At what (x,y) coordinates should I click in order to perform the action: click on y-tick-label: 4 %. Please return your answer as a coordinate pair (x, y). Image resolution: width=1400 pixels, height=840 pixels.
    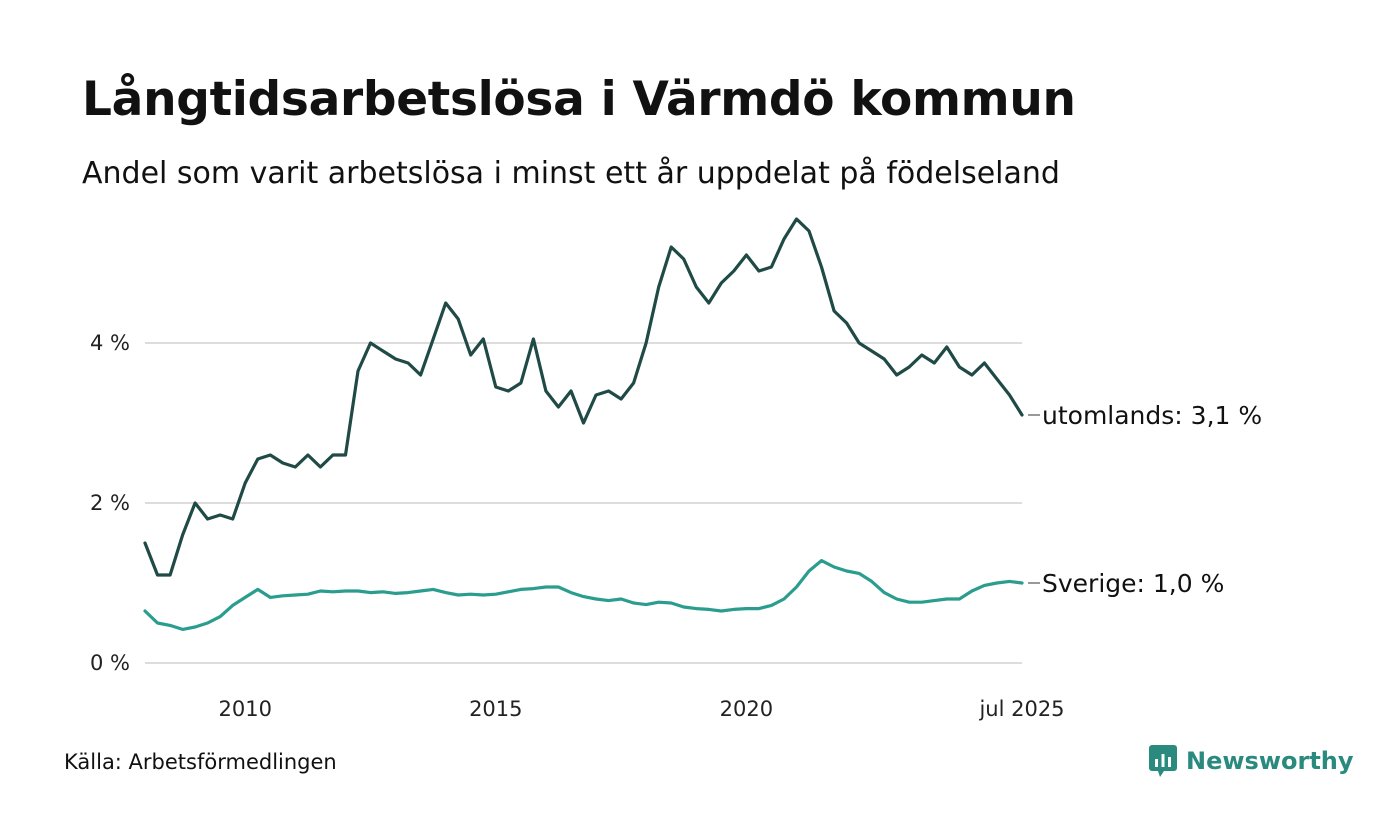
    Looking at the image, I should click on (110, 343).